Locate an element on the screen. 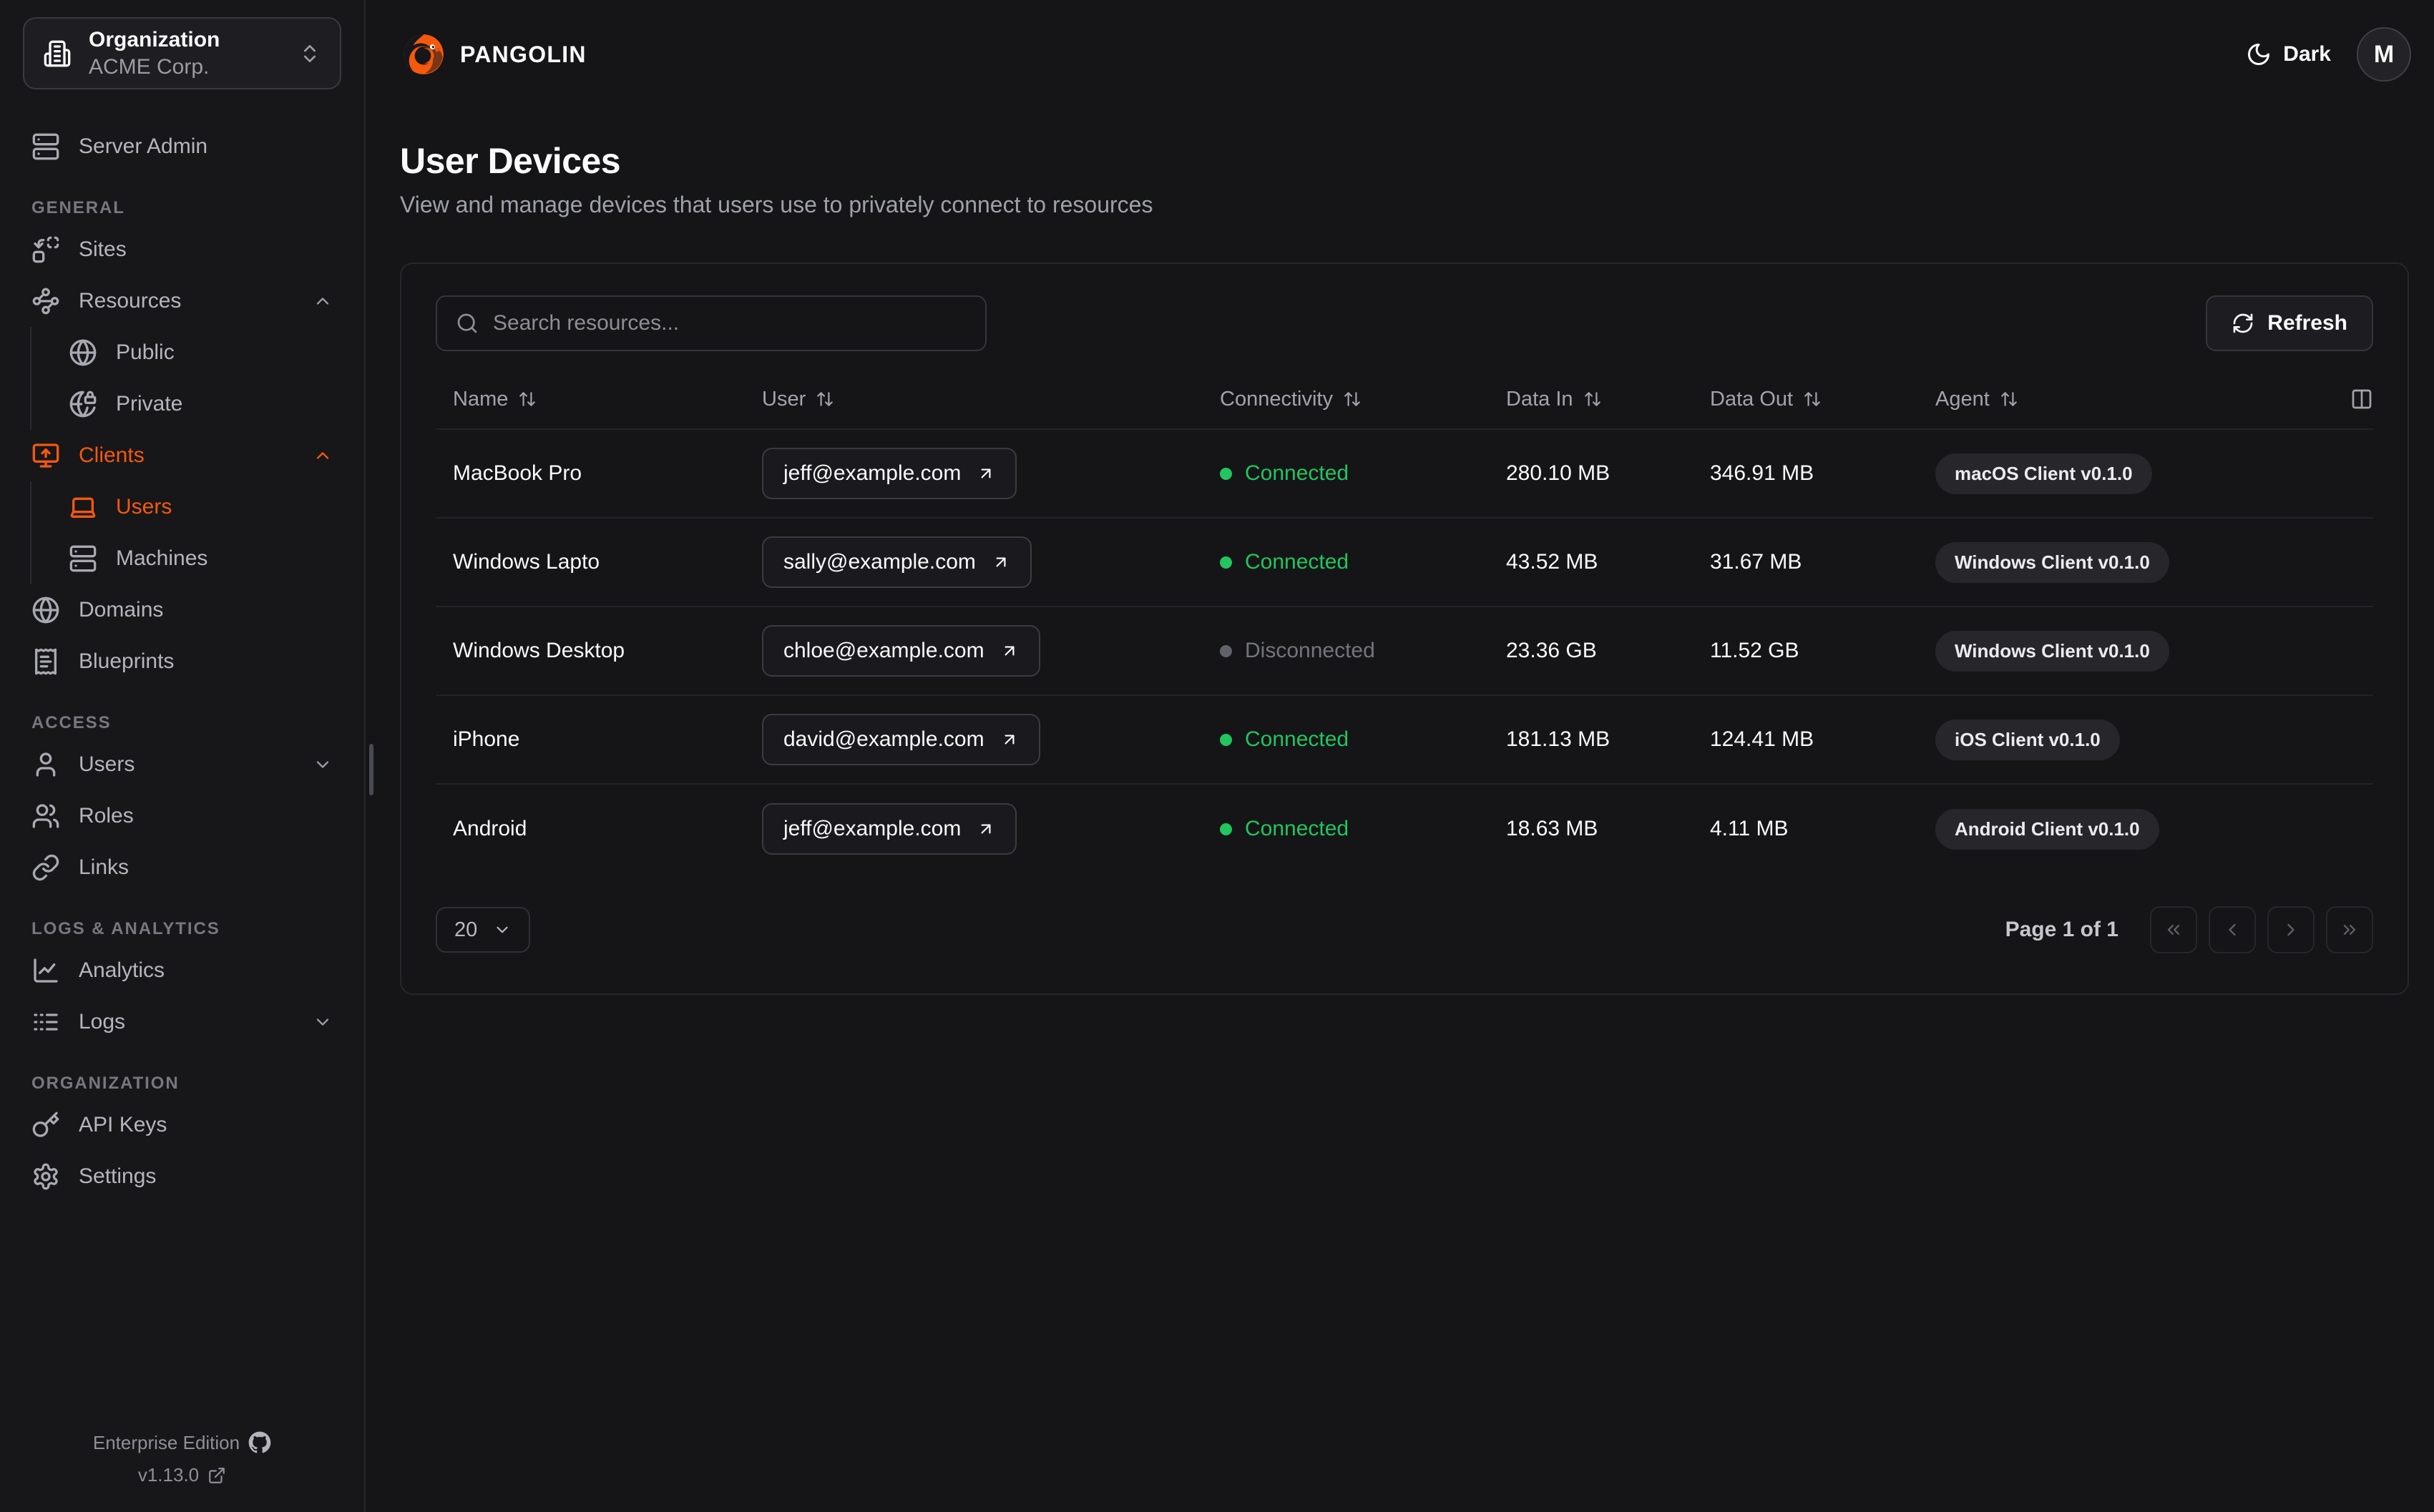  agent-badge: Android Client v0.1.0 is located at coordinates (2047, 829).